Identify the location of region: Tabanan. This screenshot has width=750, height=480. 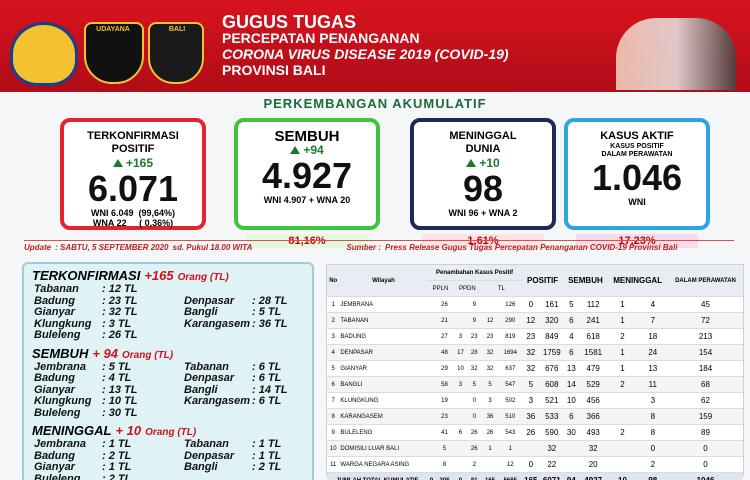
(206, 444).